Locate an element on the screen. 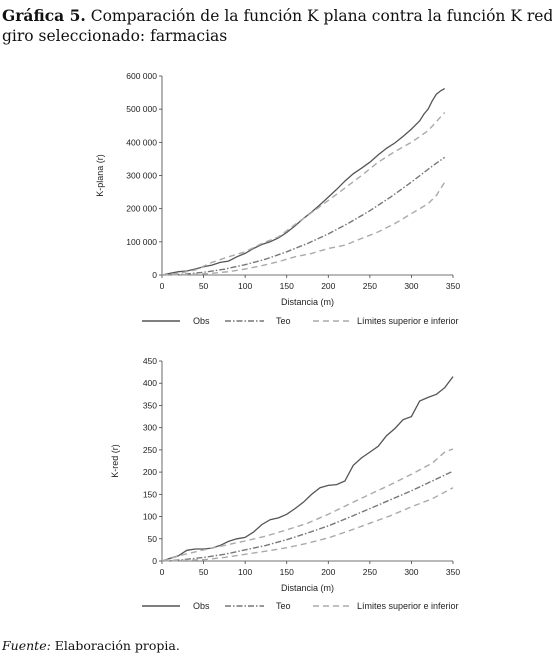 Image resolution: width=552 pixels, height=658 pixels. chart2-x-tick-label: 350 is located at coordinates (453, 572).